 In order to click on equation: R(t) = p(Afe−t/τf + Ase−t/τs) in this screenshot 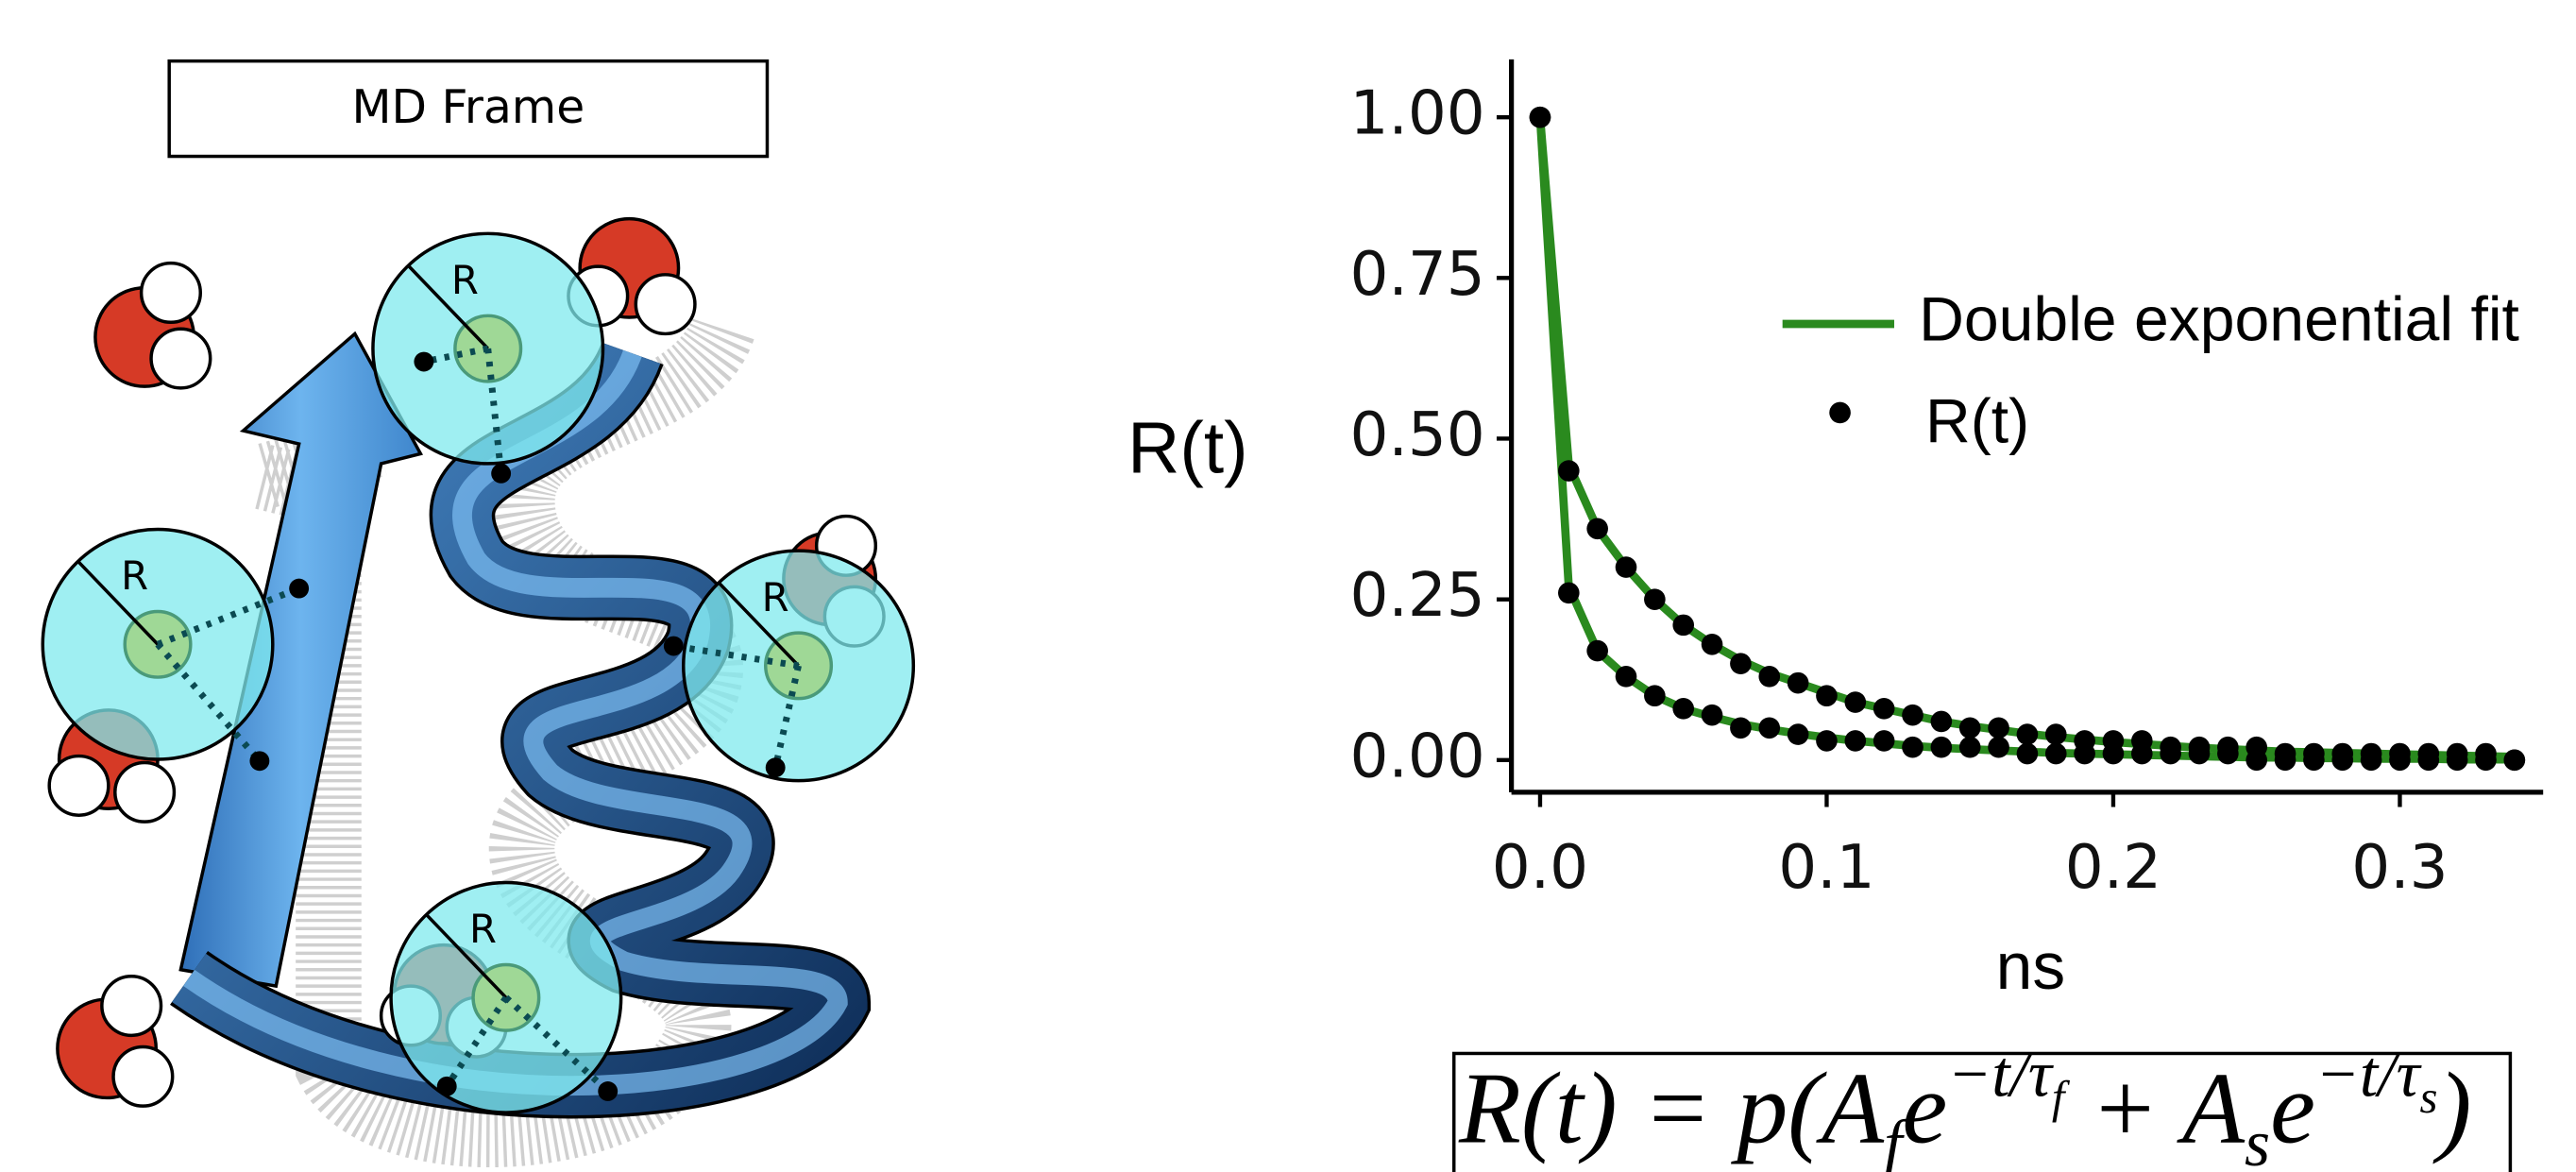, I will do `click(1982, 1106)`.